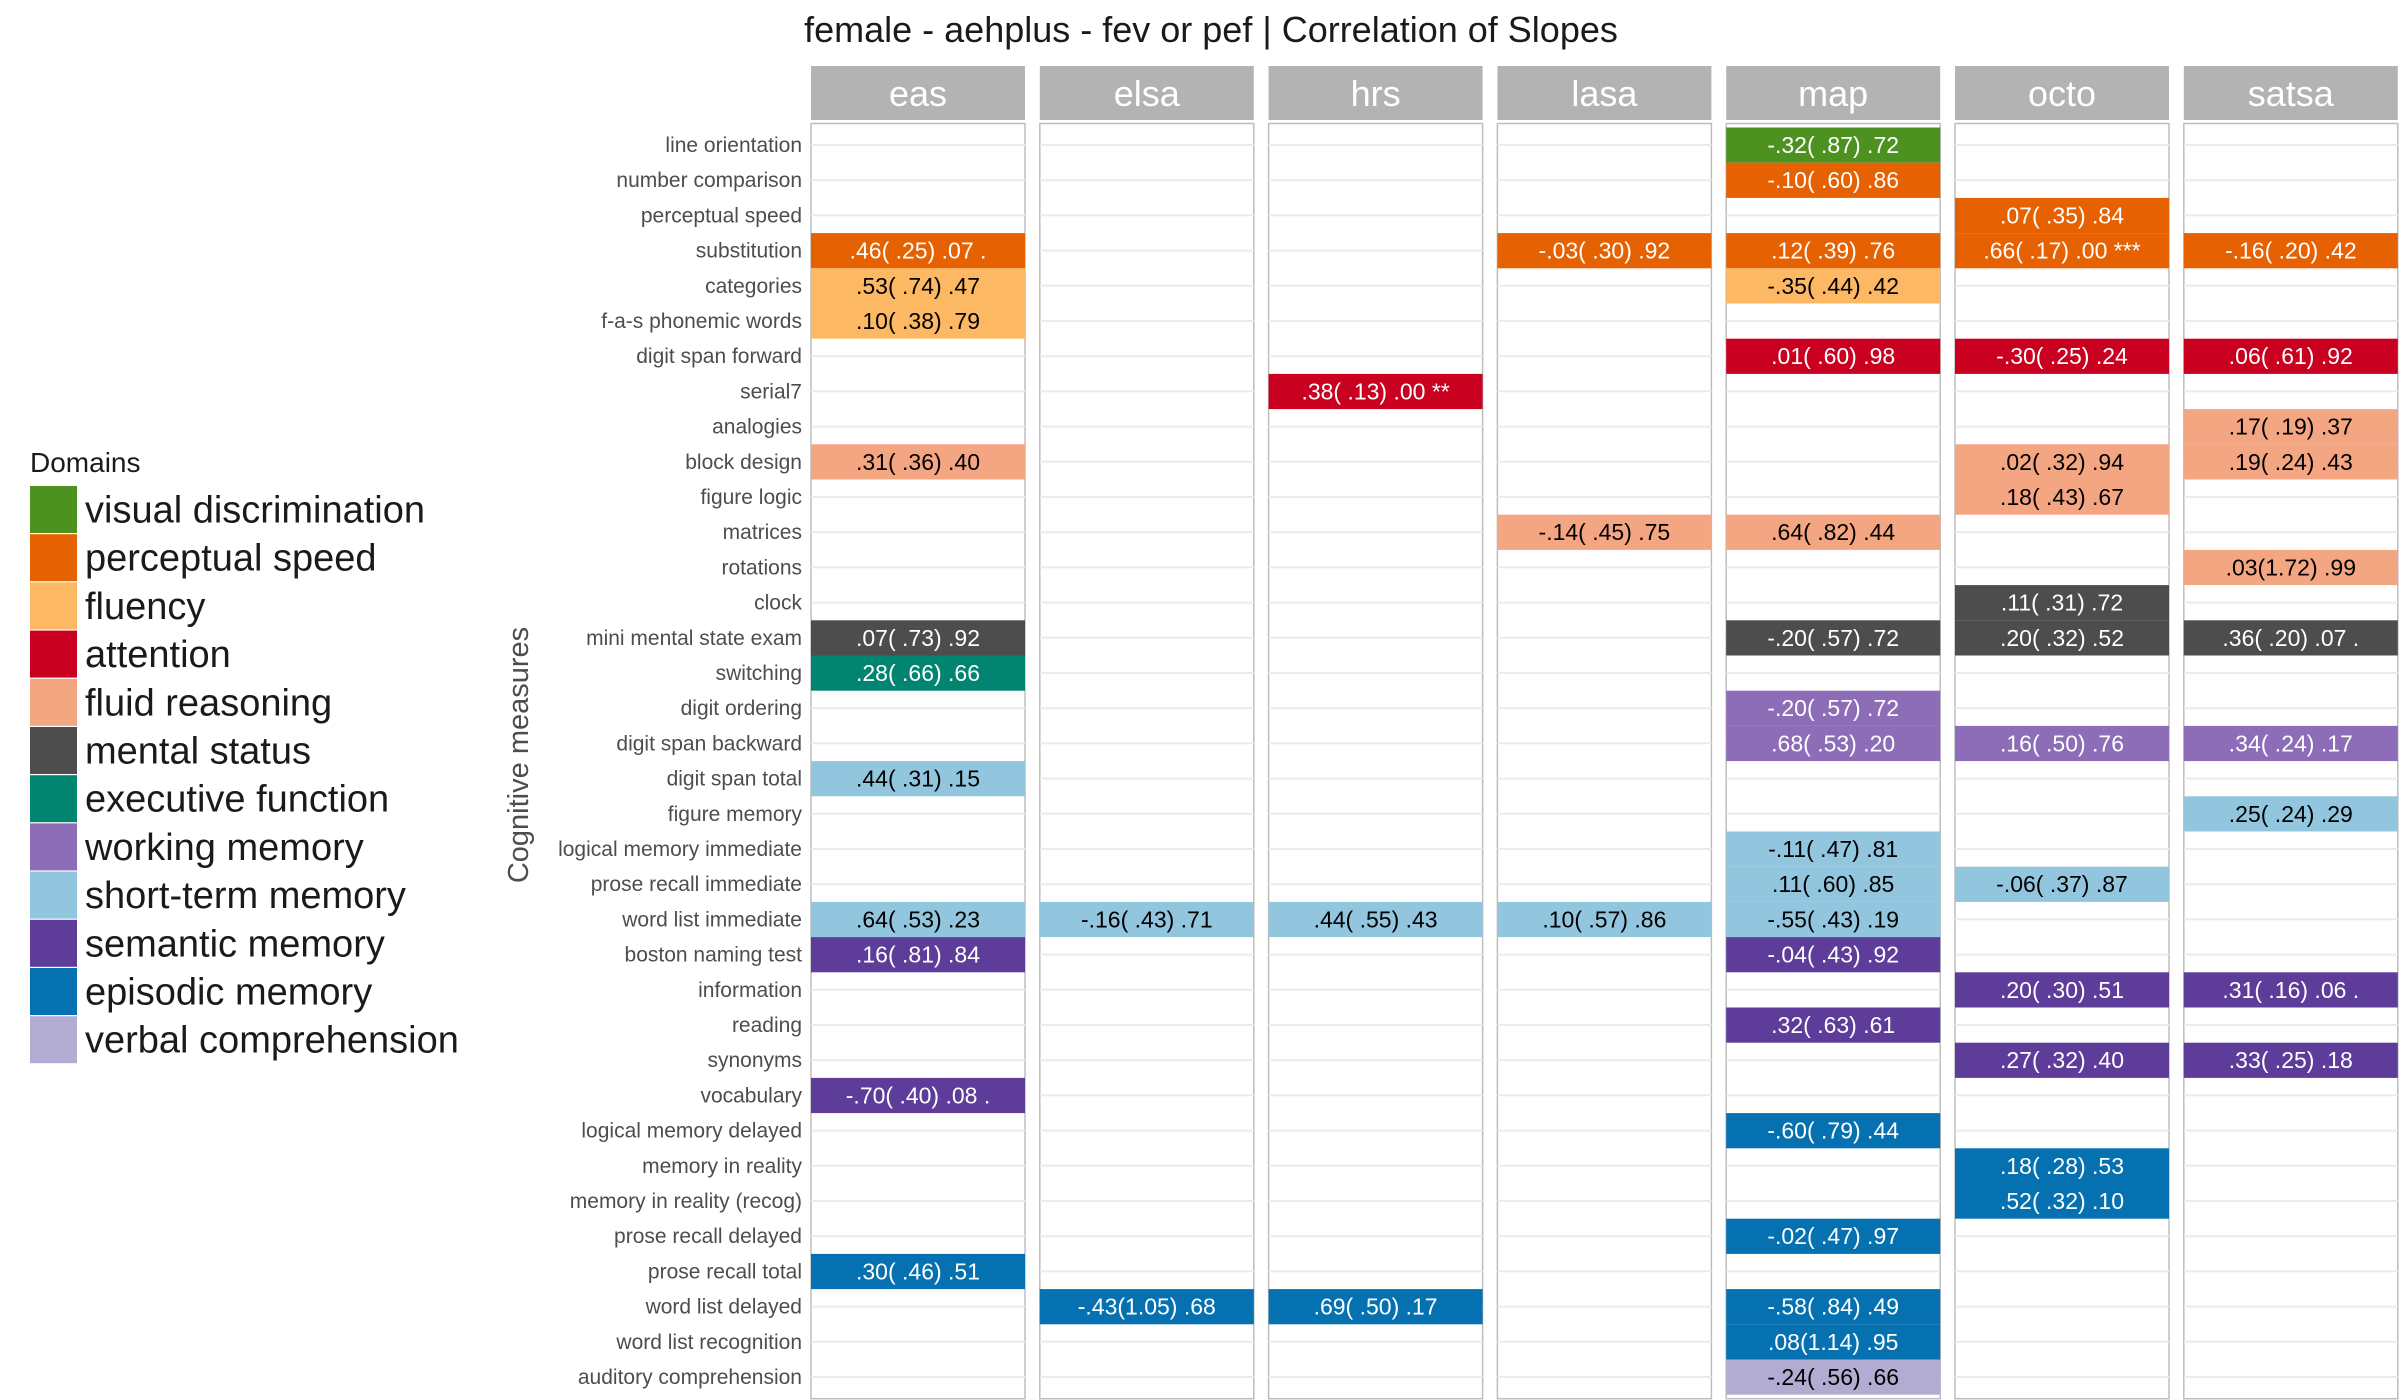  I want to click on heatmap-cell: .10( .38) .79, so click(918, 321).